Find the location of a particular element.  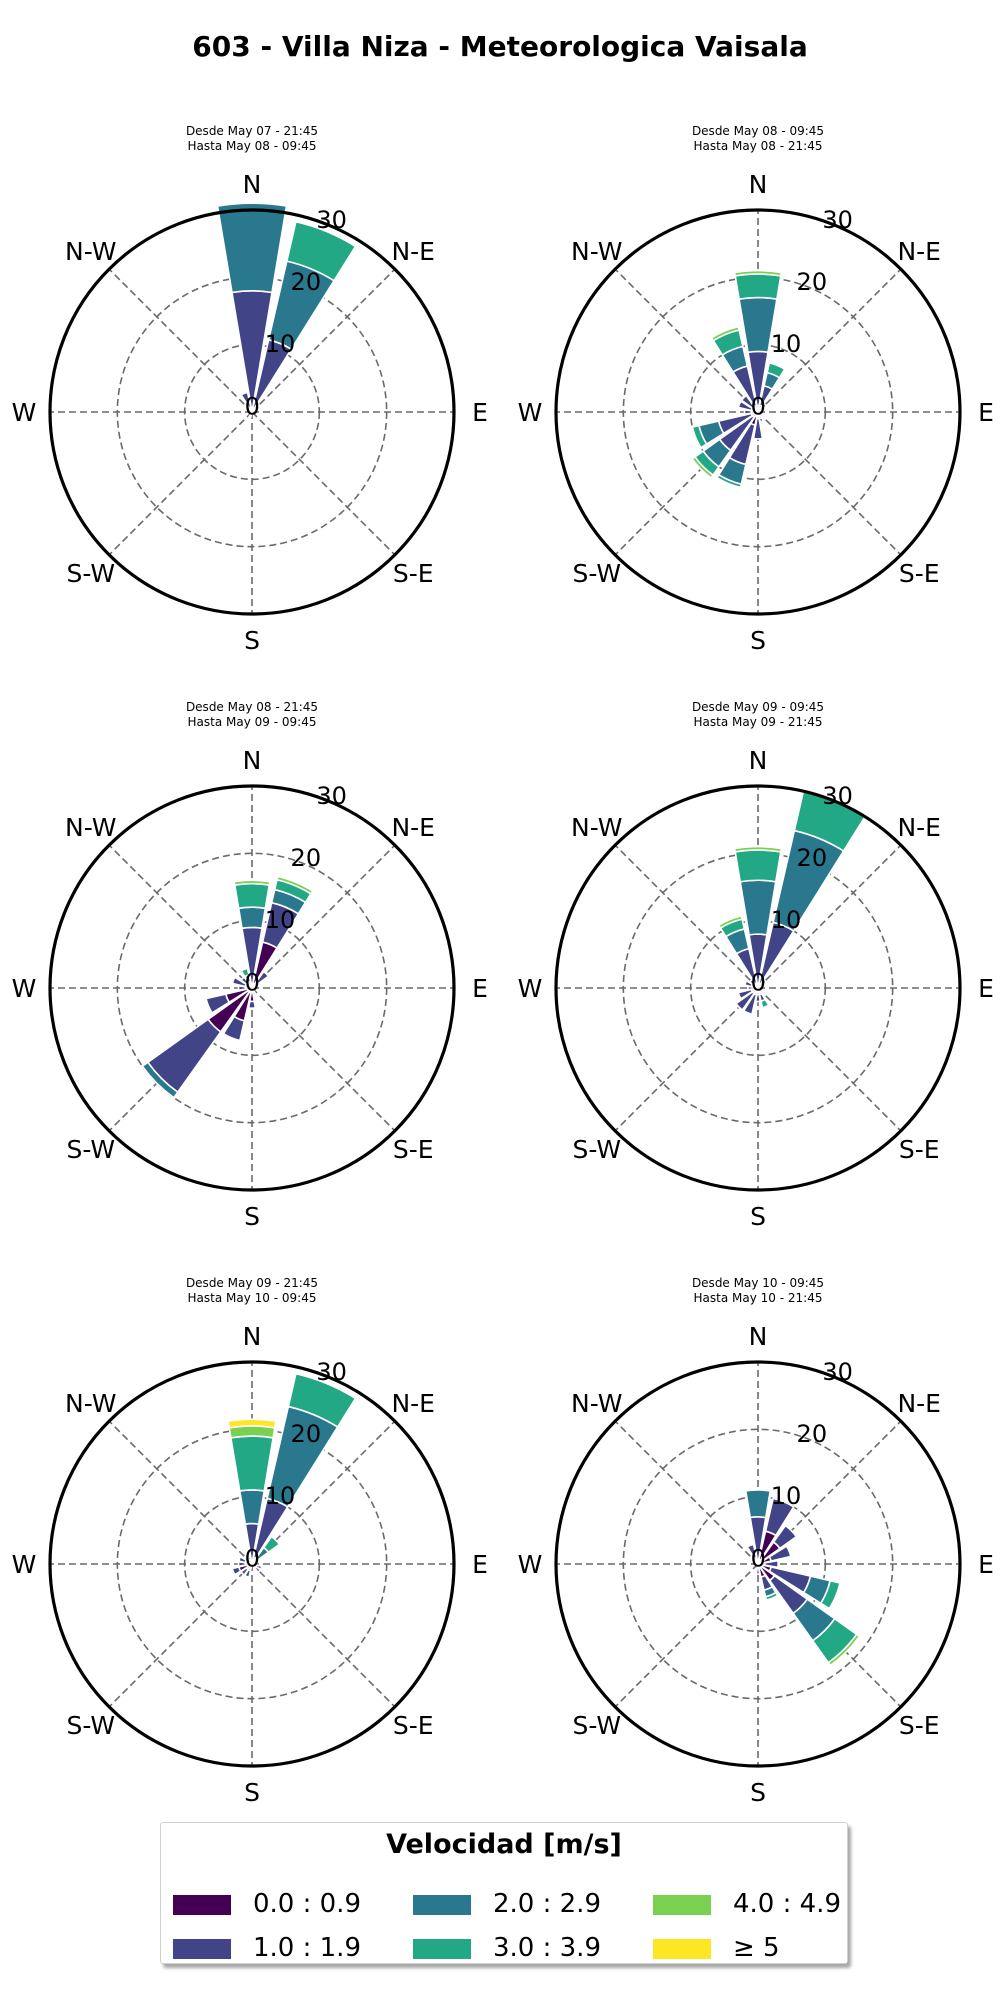

windrose-panel-4: 0 10 20 30 N N-E E S-E S S-W W N-W is located at coordinates (756, 988).